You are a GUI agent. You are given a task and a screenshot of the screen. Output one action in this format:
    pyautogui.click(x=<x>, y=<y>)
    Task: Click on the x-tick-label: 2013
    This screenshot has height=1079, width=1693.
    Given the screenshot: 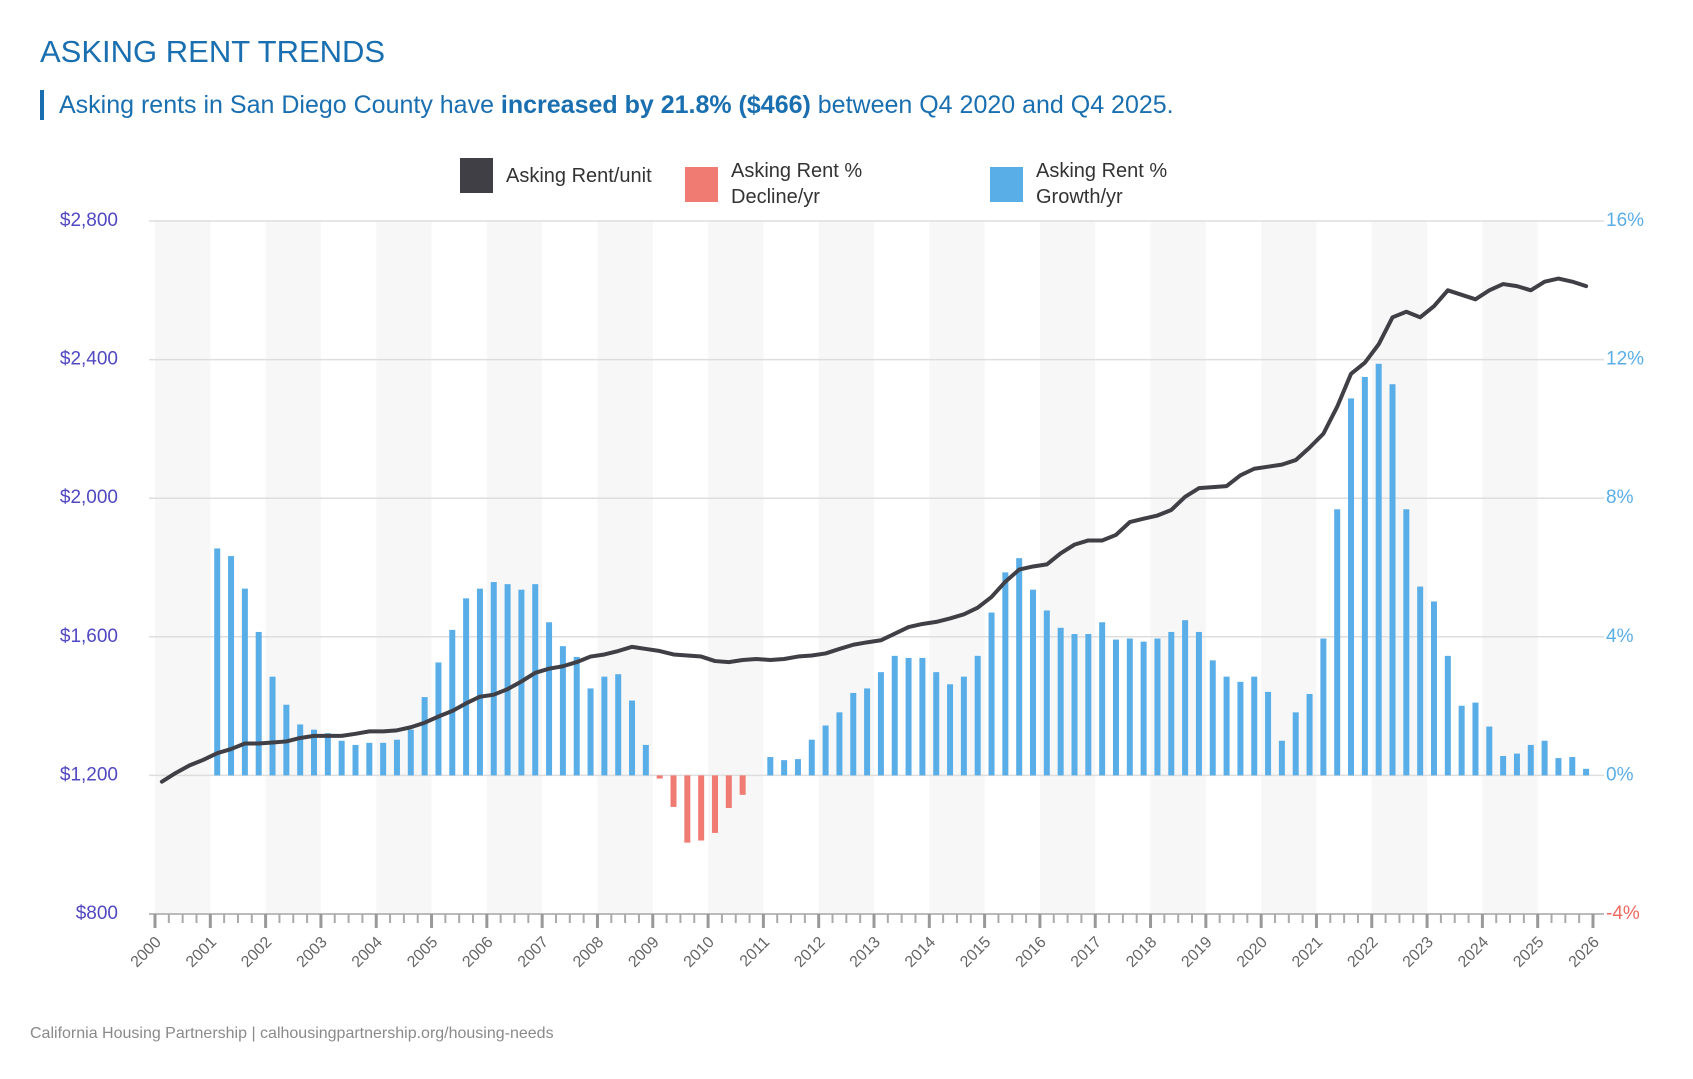 What is the action you would take?
    pyautogui.click(x=865, y=952)
    